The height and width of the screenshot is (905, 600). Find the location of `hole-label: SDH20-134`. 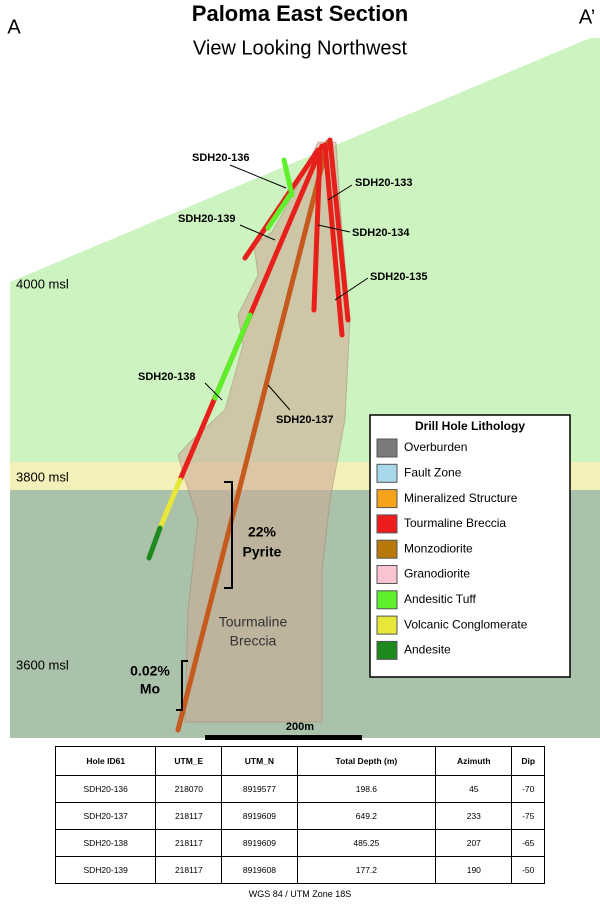

hole-label: SDH20-134 is located at coordinates (381, 233).